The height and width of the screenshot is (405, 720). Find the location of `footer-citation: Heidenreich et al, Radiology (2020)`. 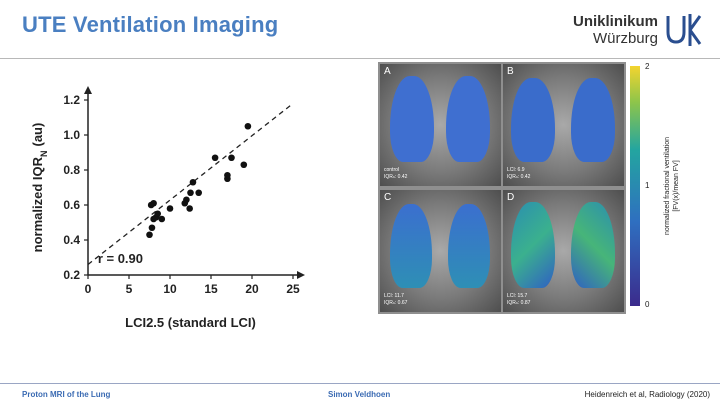

footer-citation: Heidenreich et al, Radiology (2020) is located at coordinates (647, 394).